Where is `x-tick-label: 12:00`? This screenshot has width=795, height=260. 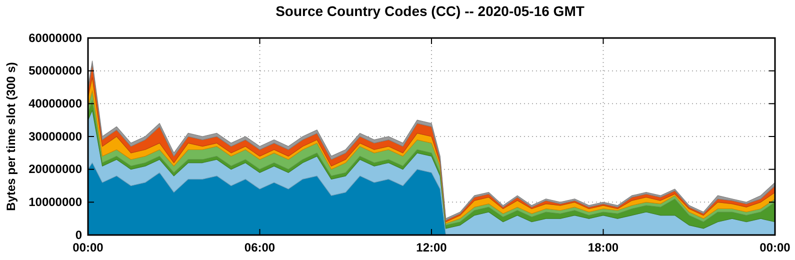 x-tick-label: 12:00 is located at coordinates (432, 247).